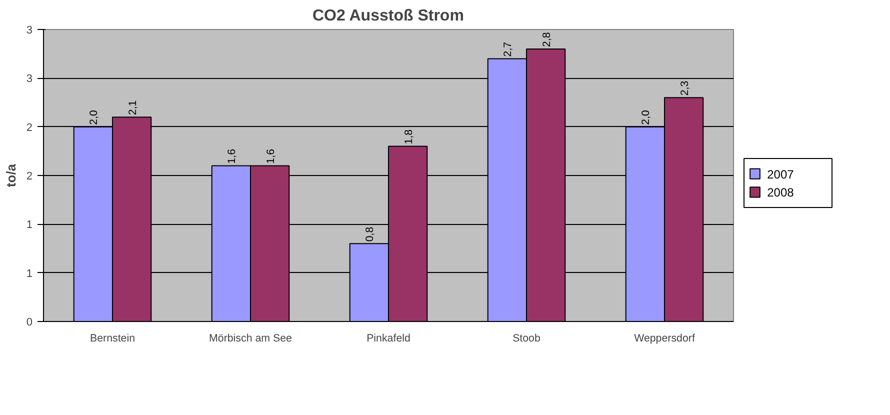  What do you see at coordinates (10, 175) in the screenshot?
I see `y-axis-title: to/a` at bounding box center [10, 175].